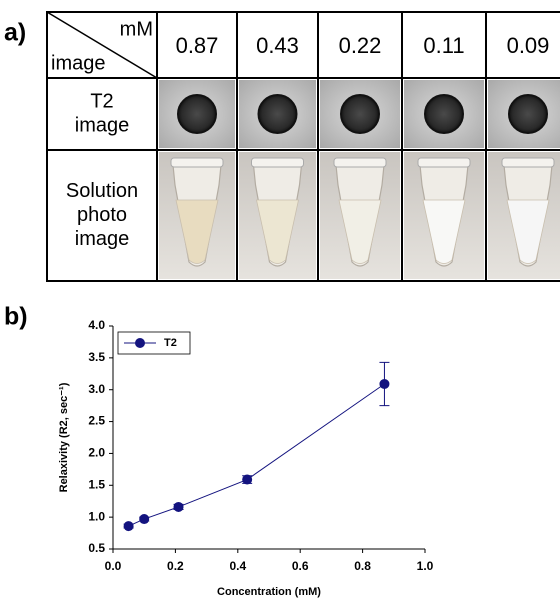  Describe the element at coordinates (277, 45) in the screenshot. I see `column-header: 0.43` at that location.